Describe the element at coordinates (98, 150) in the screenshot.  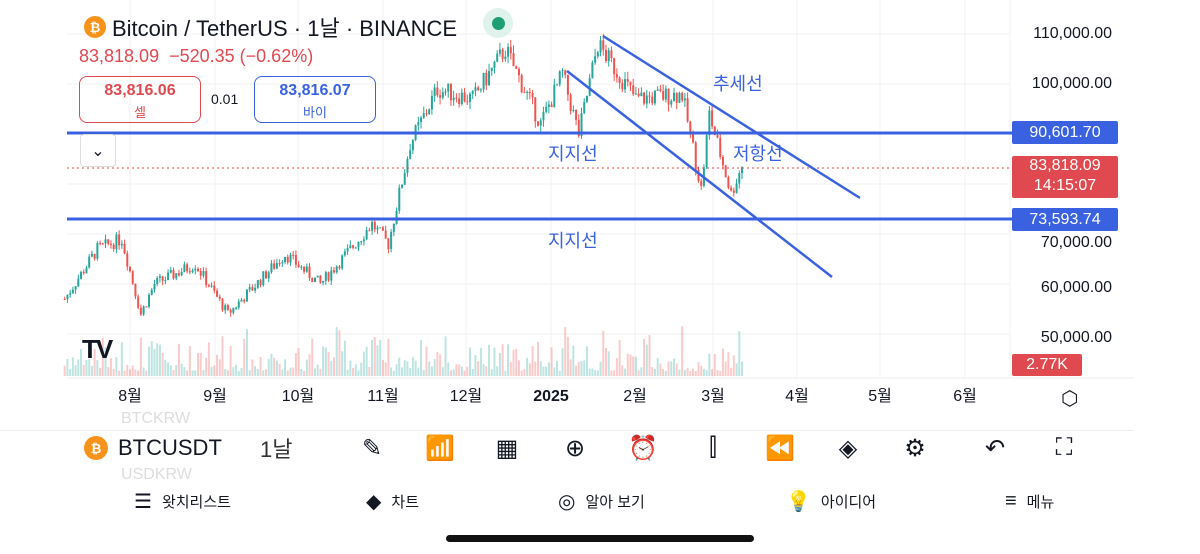
I see `collapse-toggle: ⌄` at that location.